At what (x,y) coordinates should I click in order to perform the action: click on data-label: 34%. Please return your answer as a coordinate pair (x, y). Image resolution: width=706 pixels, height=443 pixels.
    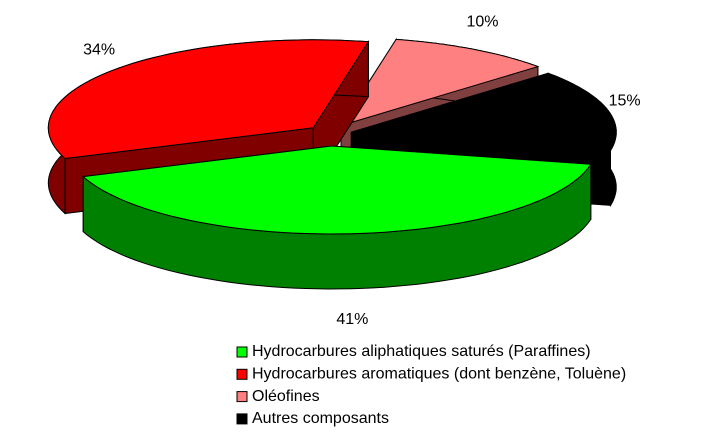
    Looking at the image, I should click on (99, 49).